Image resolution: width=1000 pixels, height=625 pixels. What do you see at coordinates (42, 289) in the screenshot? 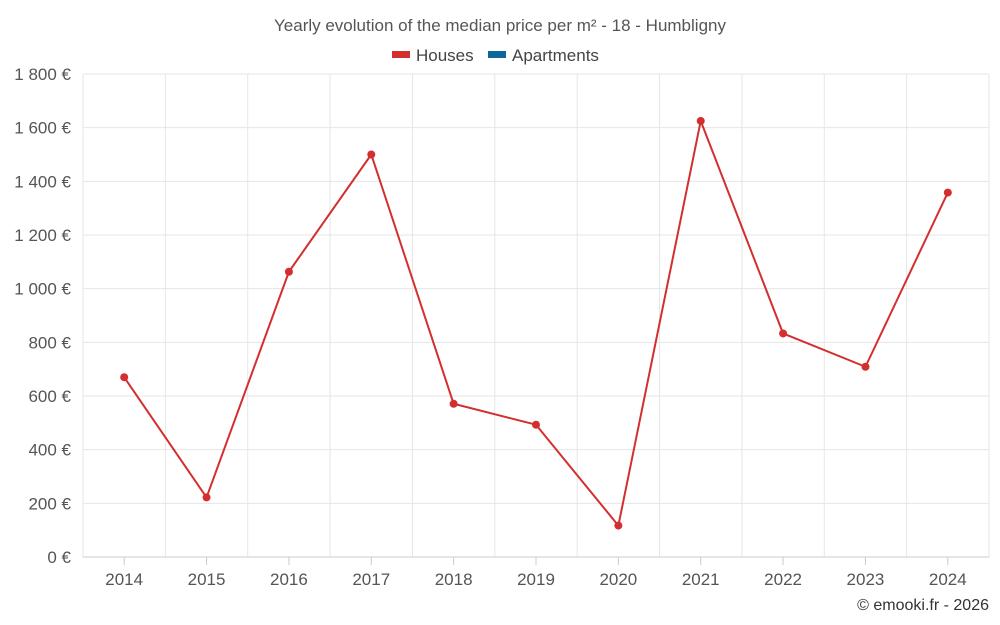
I see `y-tick-label: 1 000 €` at bounding box center [42, 289].